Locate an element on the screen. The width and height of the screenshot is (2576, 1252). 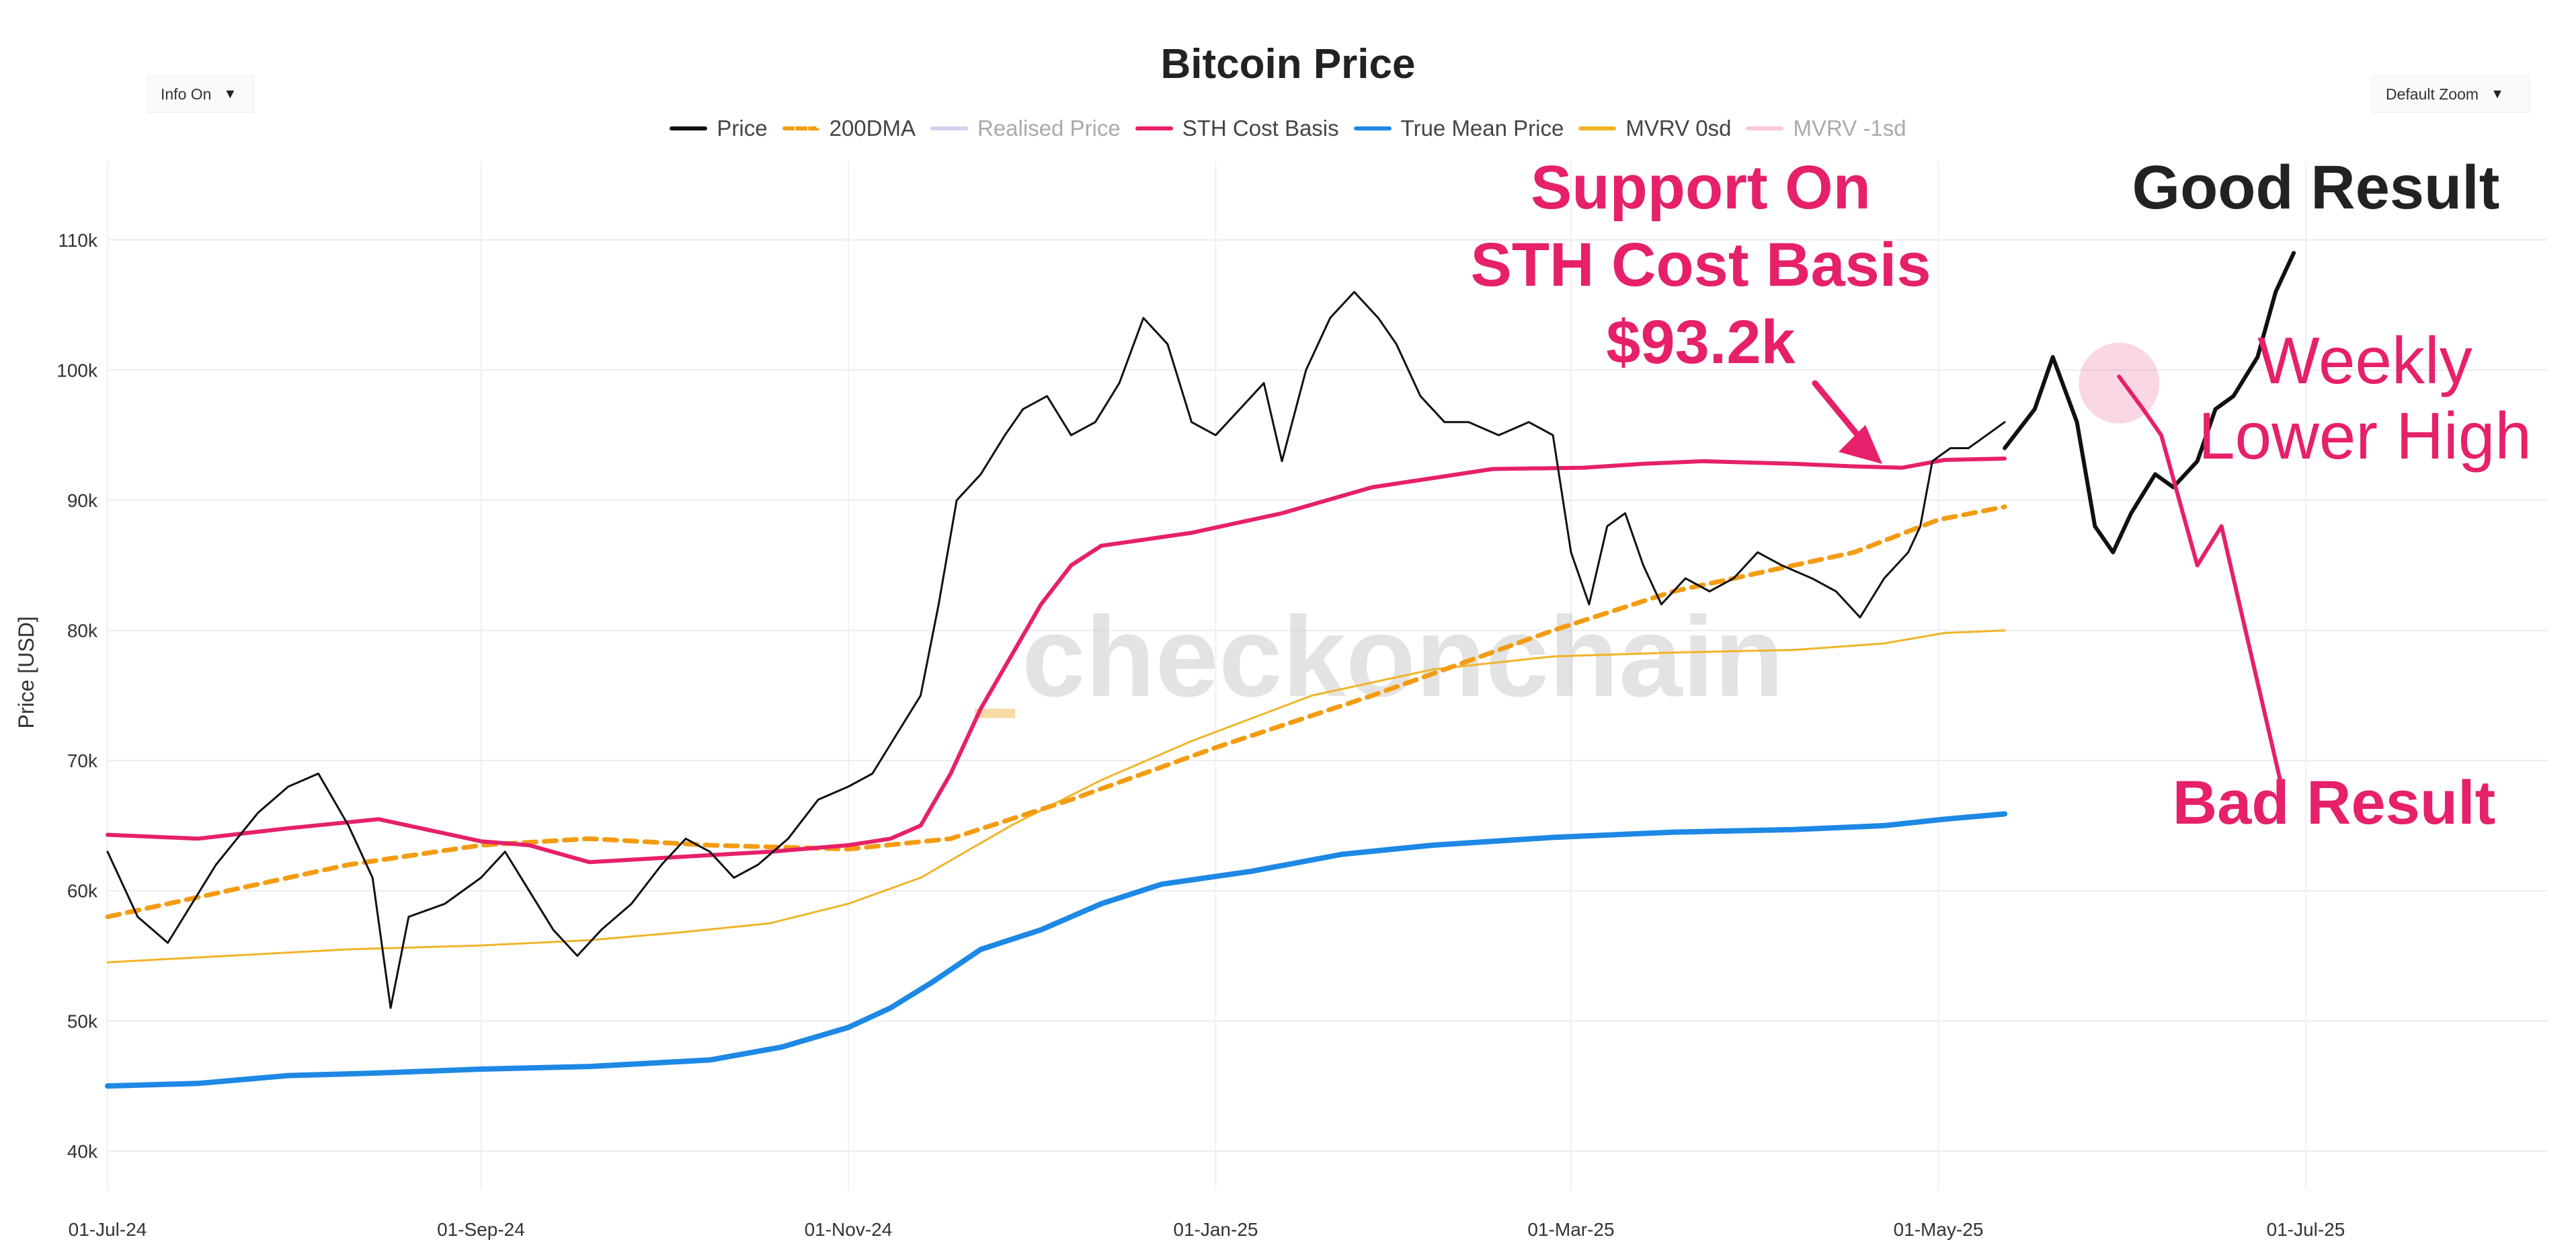
legend-item: 200DMA is located at coordinates (849, 128).